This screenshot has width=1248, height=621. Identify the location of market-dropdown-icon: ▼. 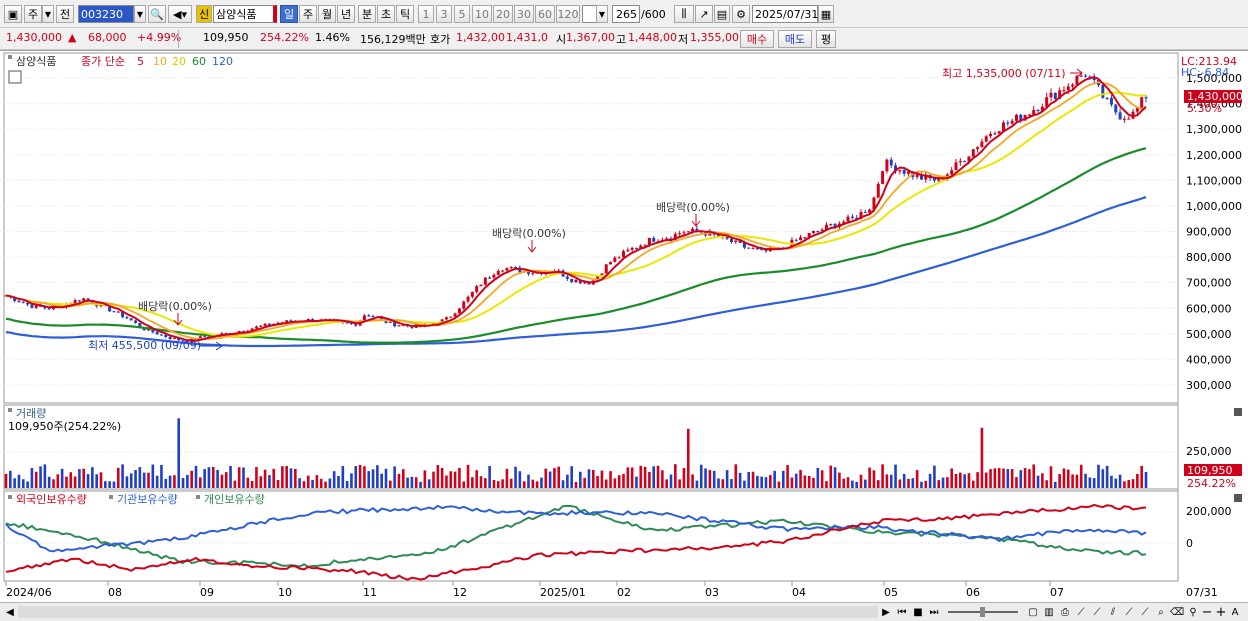
(48, 14).